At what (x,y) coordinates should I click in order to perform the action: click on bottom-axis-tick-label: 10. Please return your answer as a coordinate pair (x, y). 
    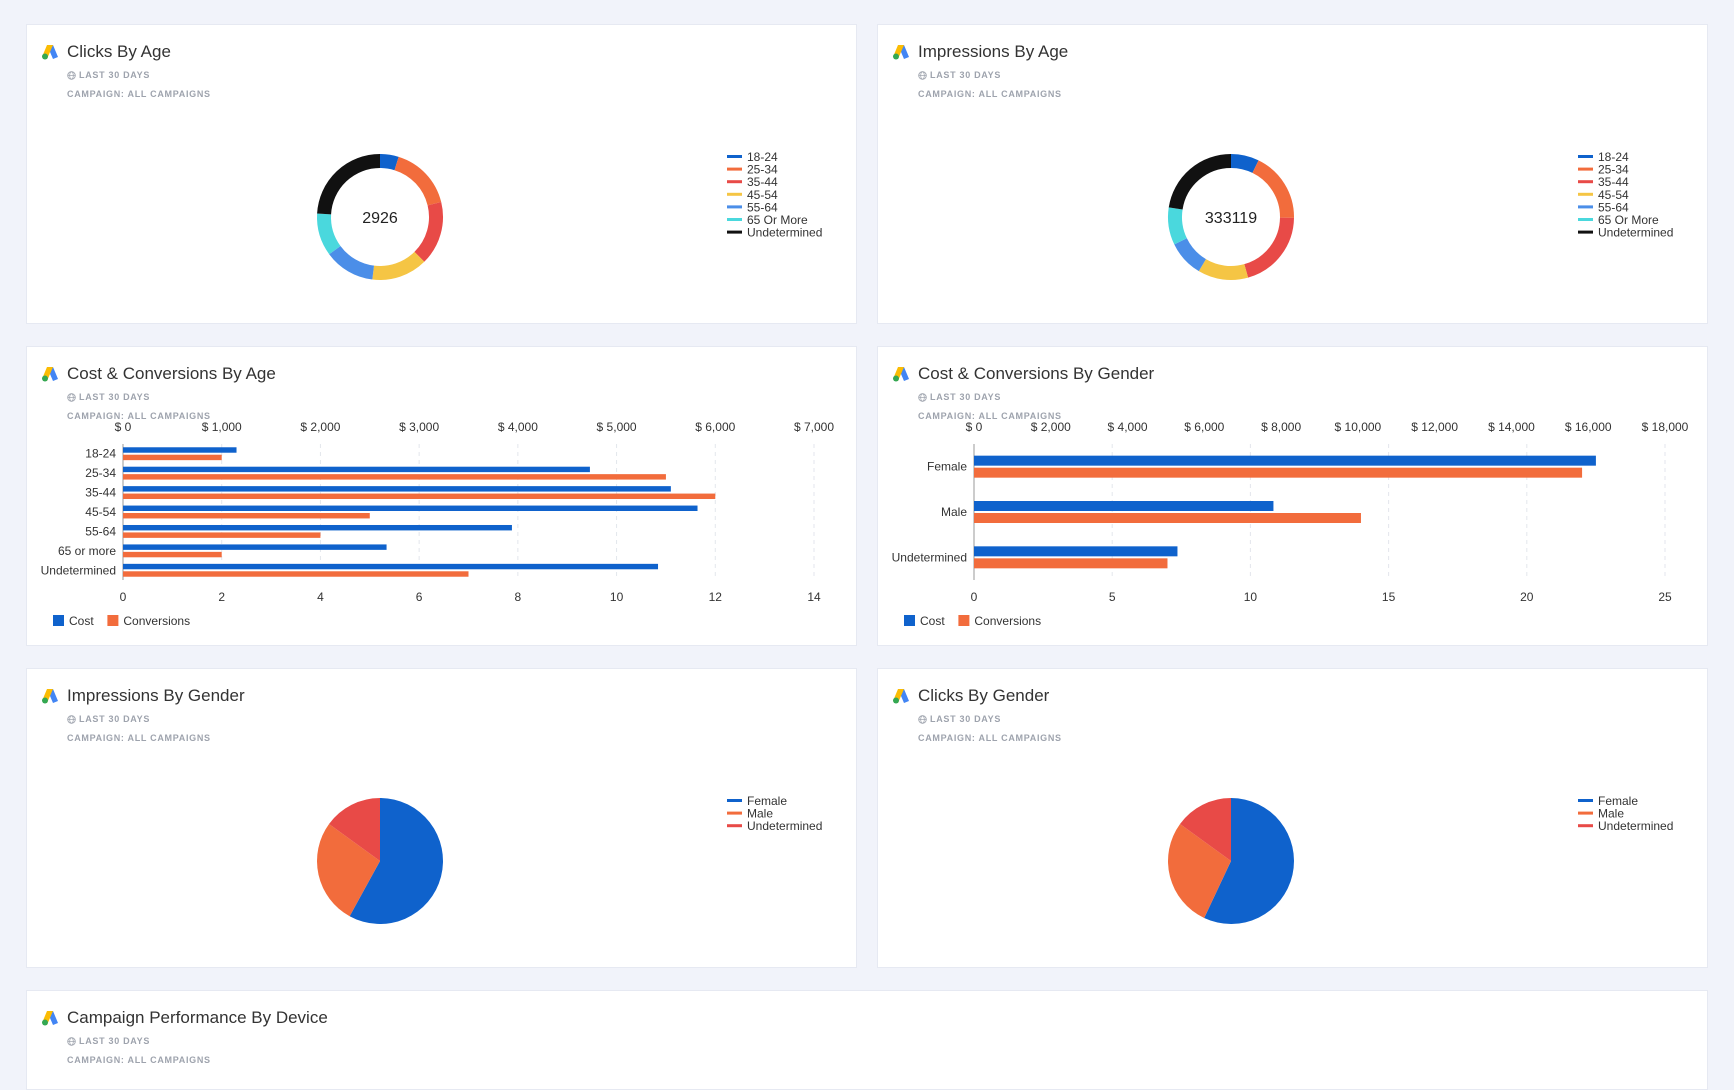
    Looking at the image, I should click on (617, 597).